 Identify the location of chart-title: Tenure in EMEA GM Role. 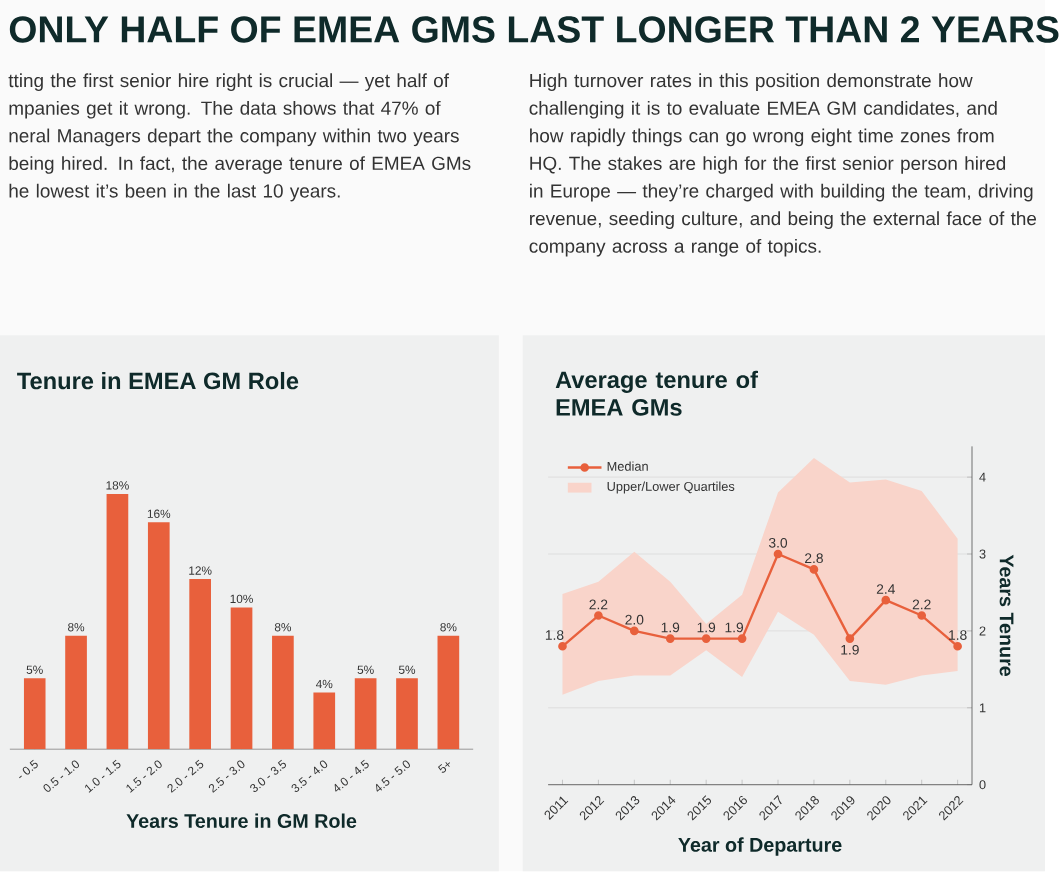
(158, 381).